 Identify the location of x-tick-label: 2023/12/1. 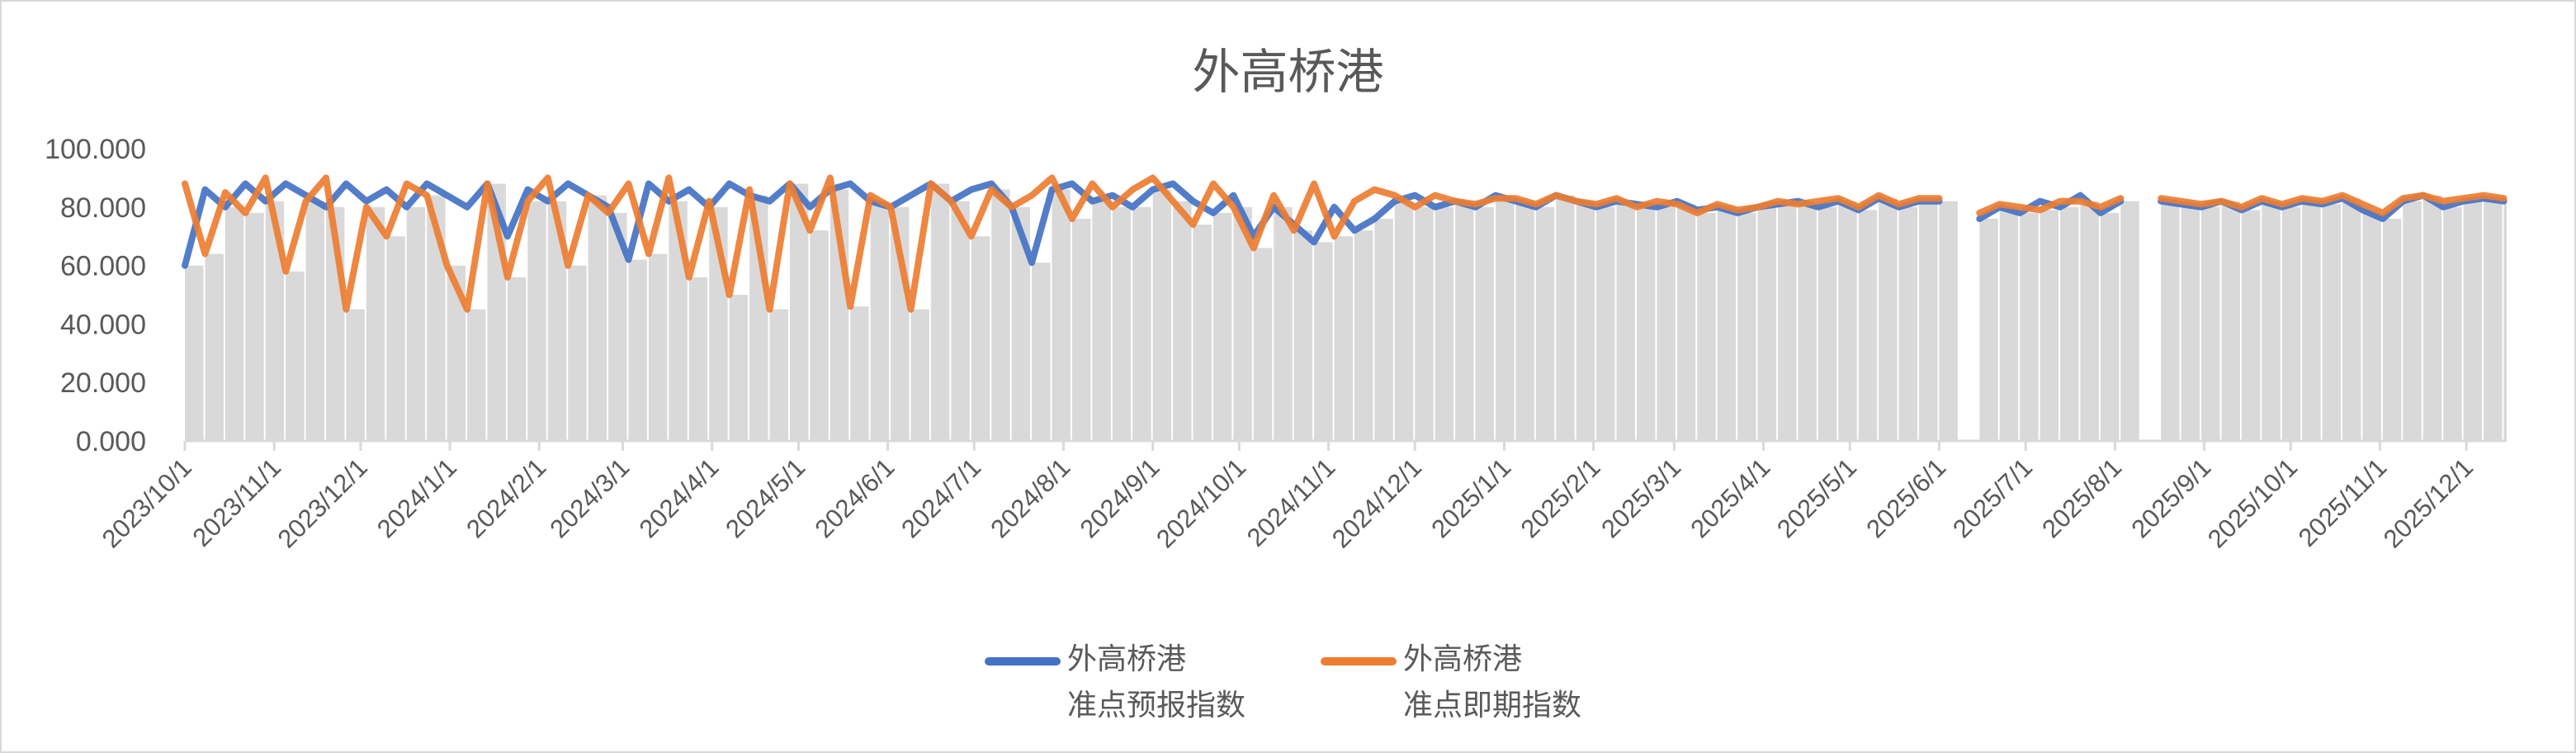
(322, 503).